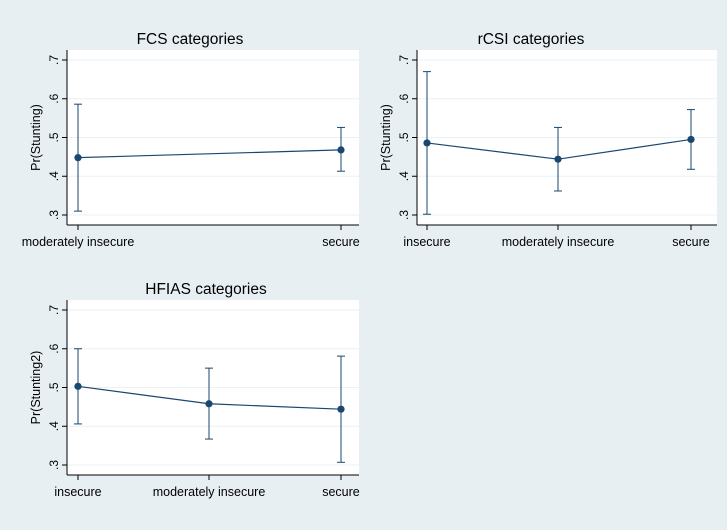 The height and width of the screenshot is (530, 727). What do you see at coordinates (190, 39) in the screenshot?
I see `chart-title: FCS categories` at bounding box center [190, 39].